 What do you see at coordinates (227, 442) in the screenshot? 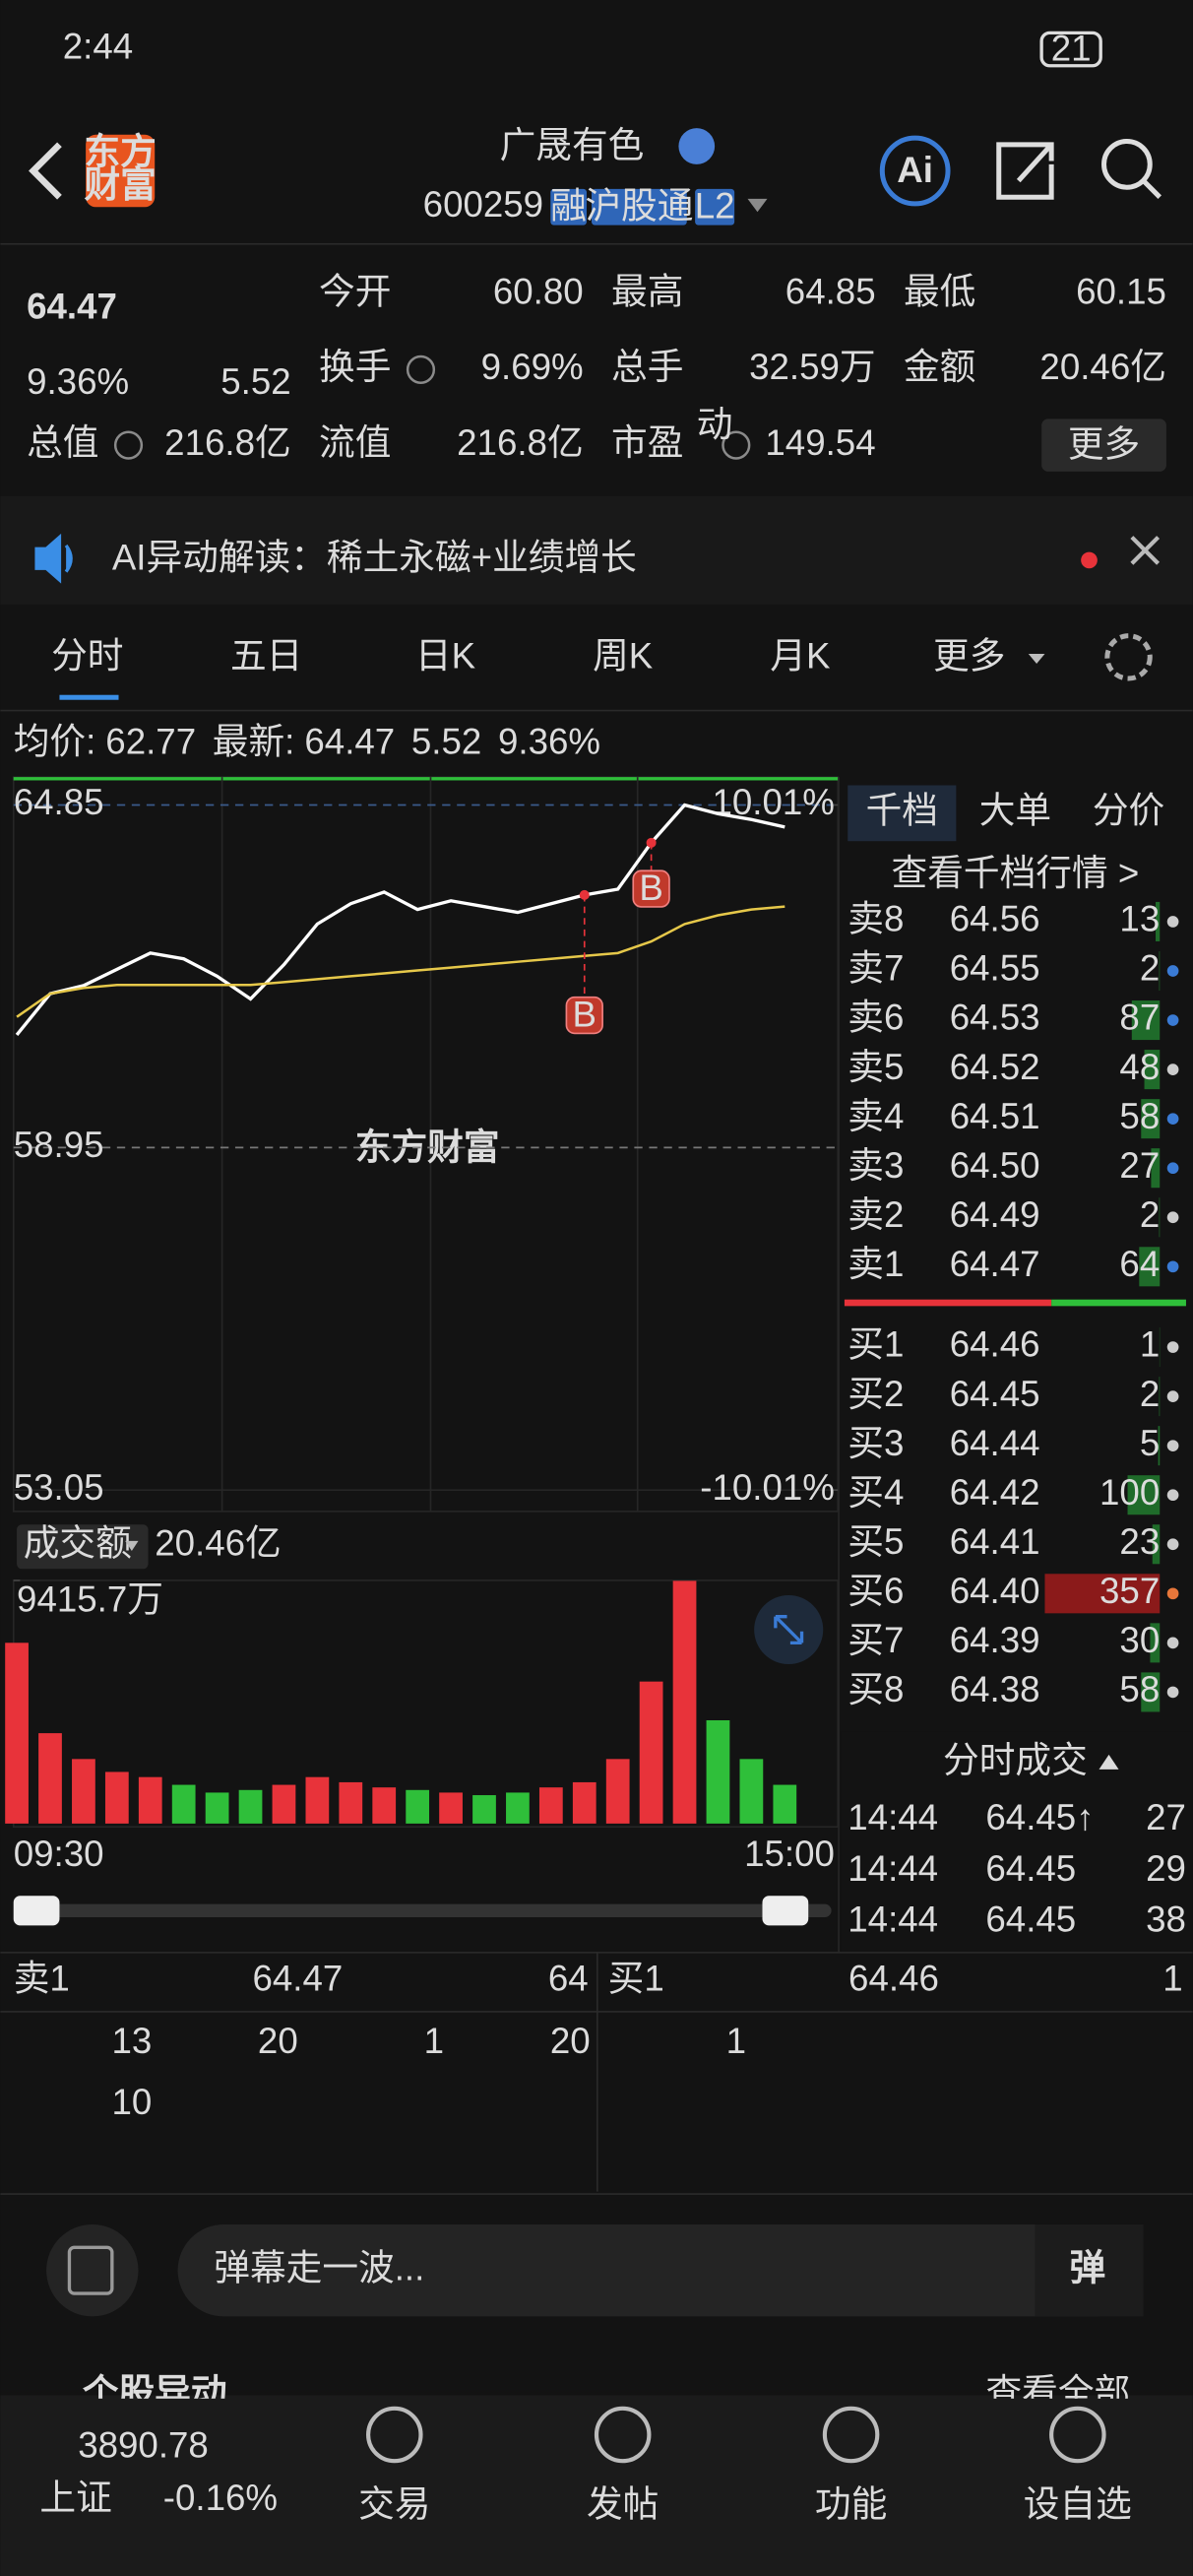
I see `field-value: 216.8亿` at bounding box center [227, 442].